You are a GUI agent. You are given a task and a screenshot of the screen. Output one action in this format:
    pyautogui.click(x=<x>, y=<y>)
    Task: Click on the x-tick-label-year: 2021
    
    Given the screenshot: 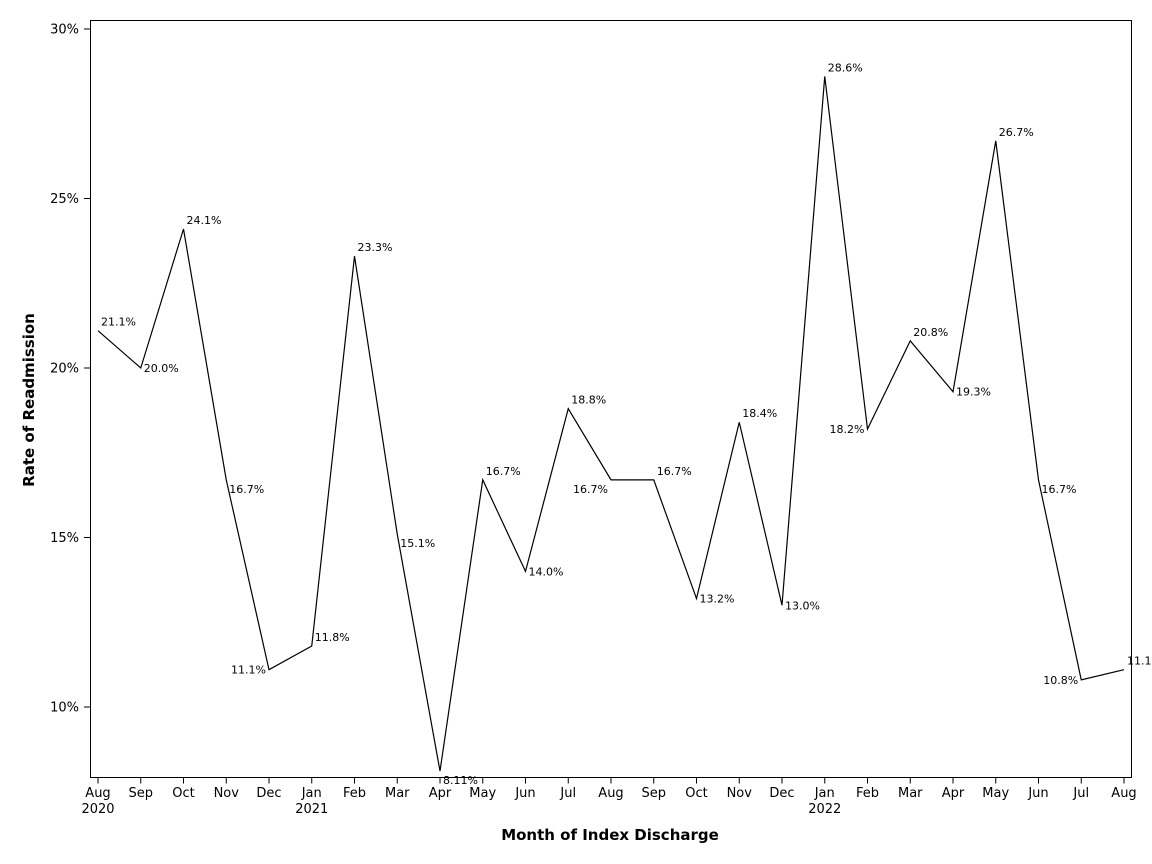 What is the action you would take?
    pyautogui.click(x=311, y=809)
    